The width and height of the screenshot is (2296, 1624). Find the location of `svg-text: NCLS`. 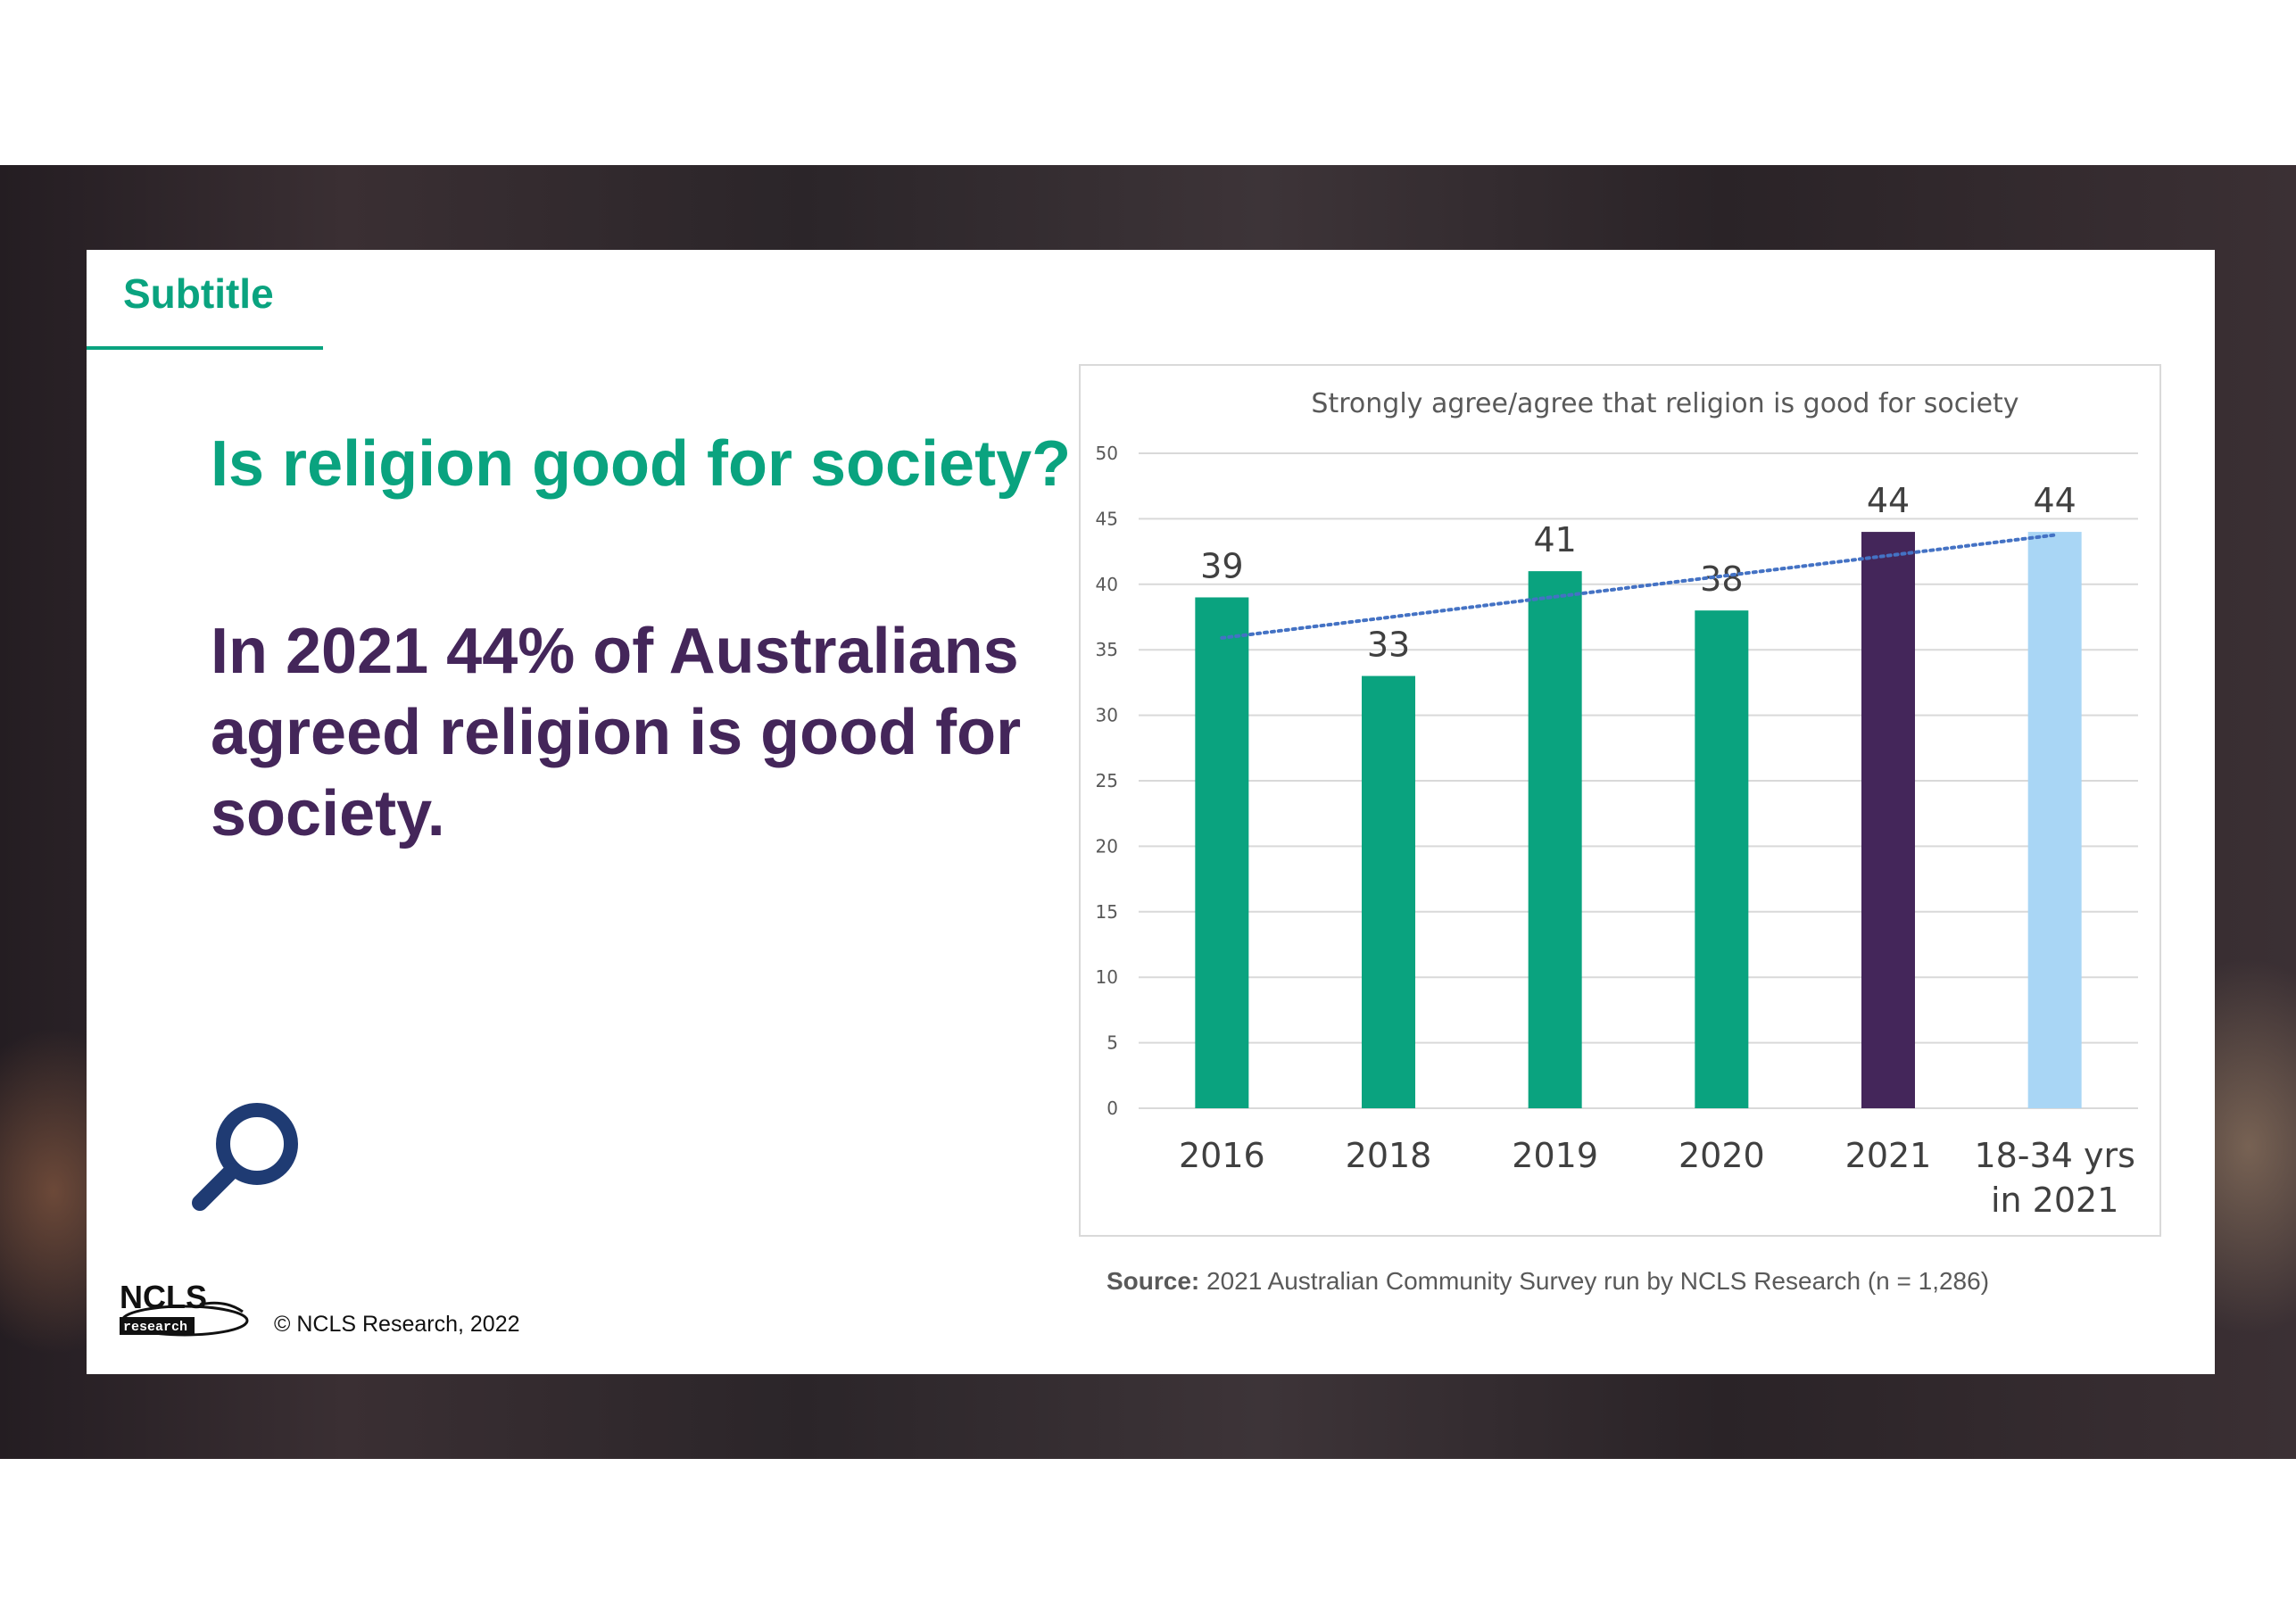

svg-text: NCLS is located at coordinates (163, 1297).